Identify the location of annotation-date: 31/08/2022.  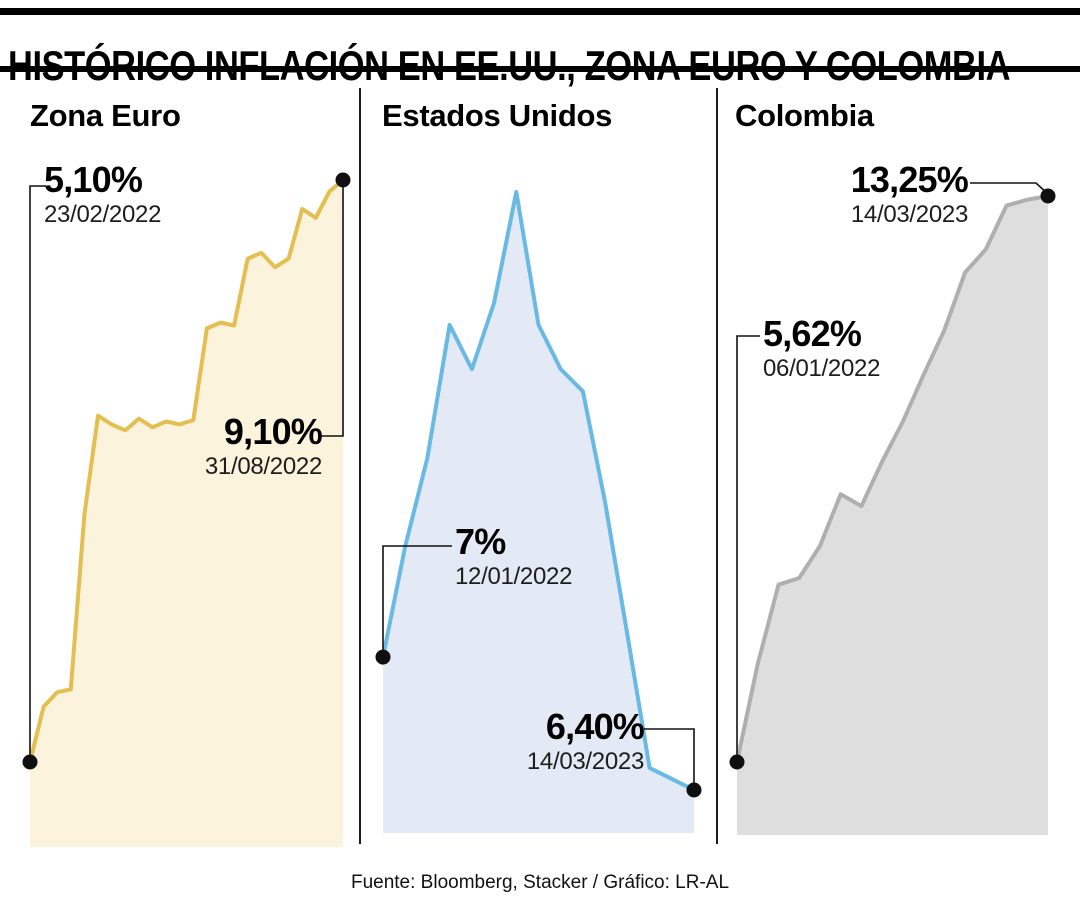
(263, 466).